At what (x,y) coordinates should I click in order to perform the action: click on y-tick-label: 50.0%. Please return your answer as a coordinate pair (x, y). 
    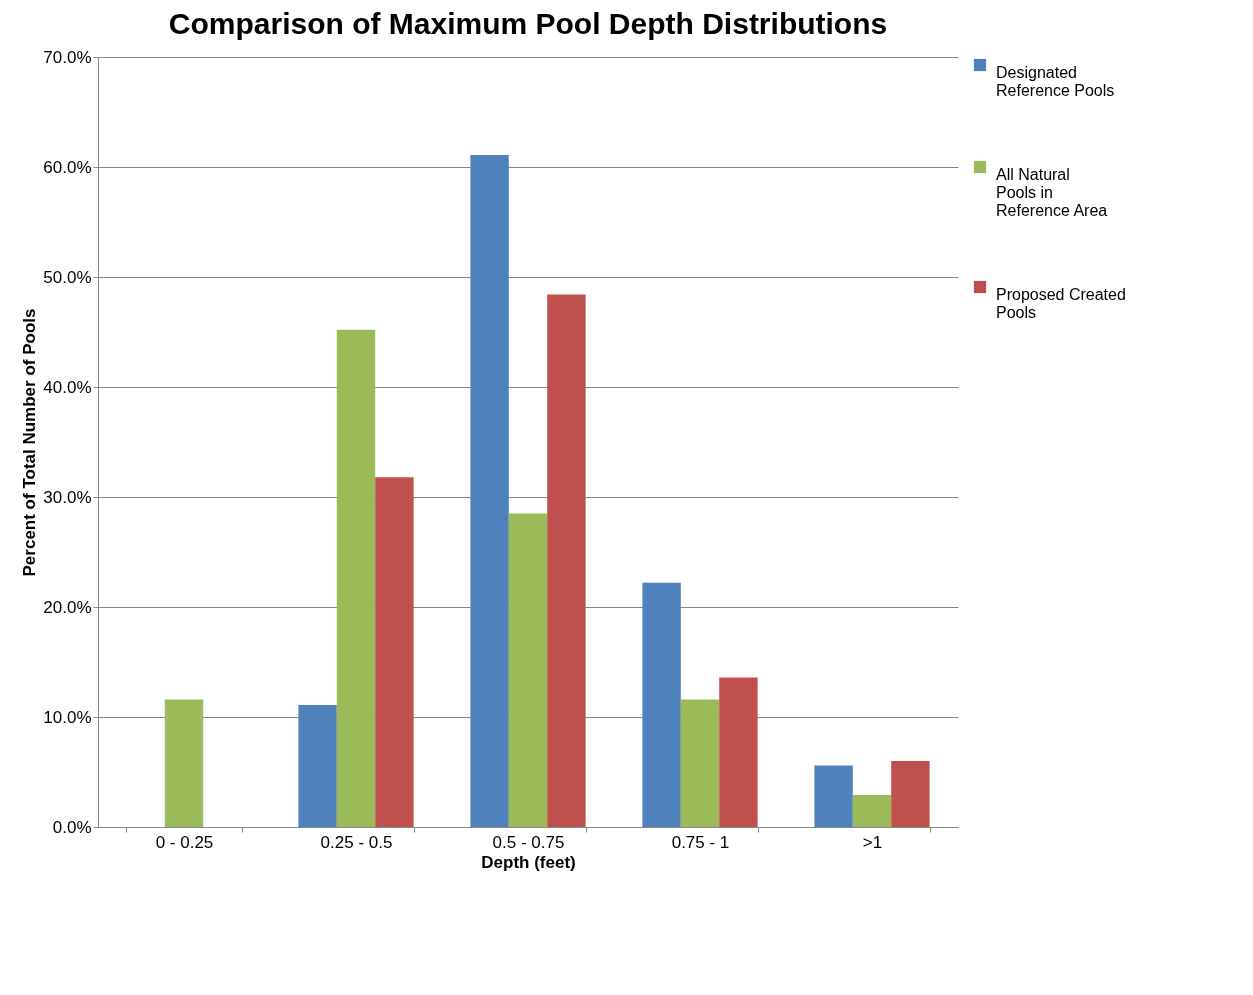
    Looking at the image, I should click on (67, 277).